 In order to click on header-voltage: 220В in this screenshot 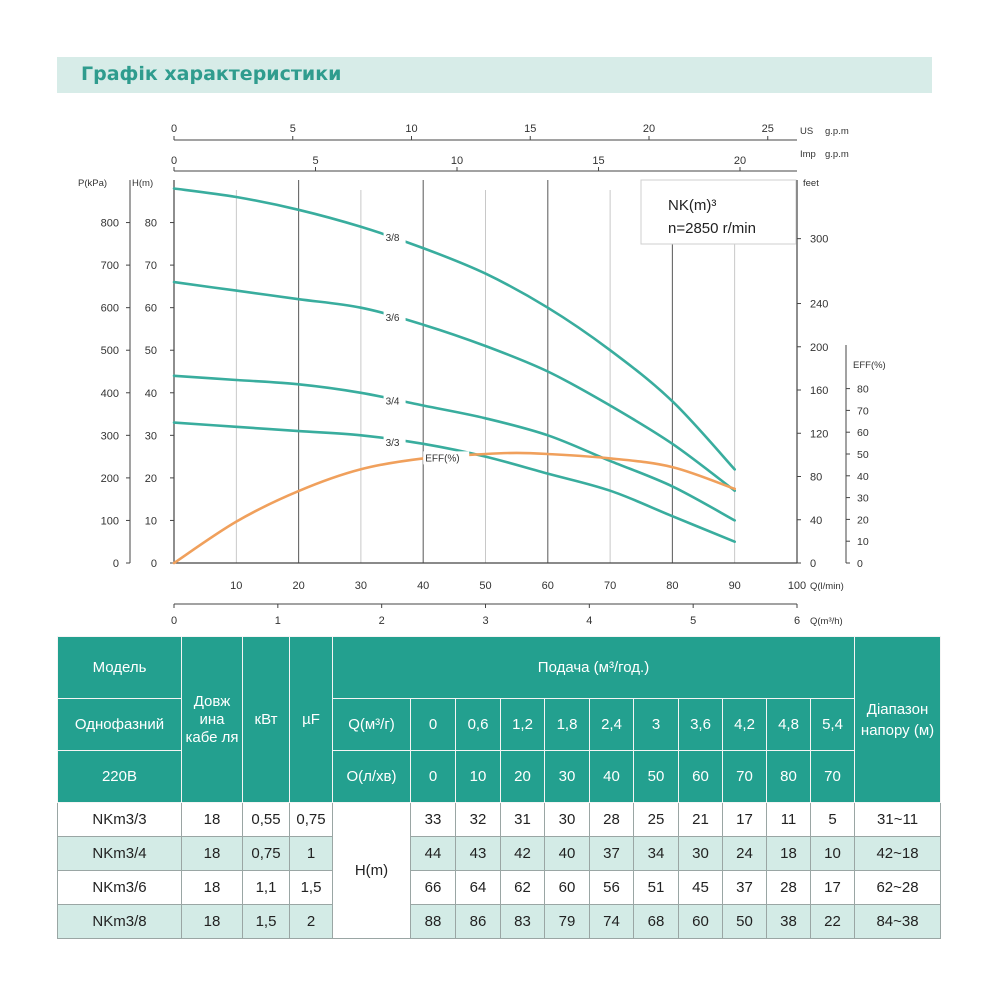, I will do `click(119, 776)`.